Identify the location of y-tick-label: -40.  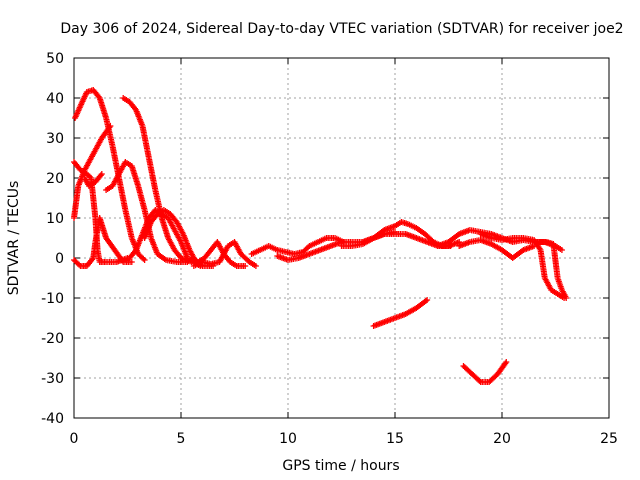
(52, 419).